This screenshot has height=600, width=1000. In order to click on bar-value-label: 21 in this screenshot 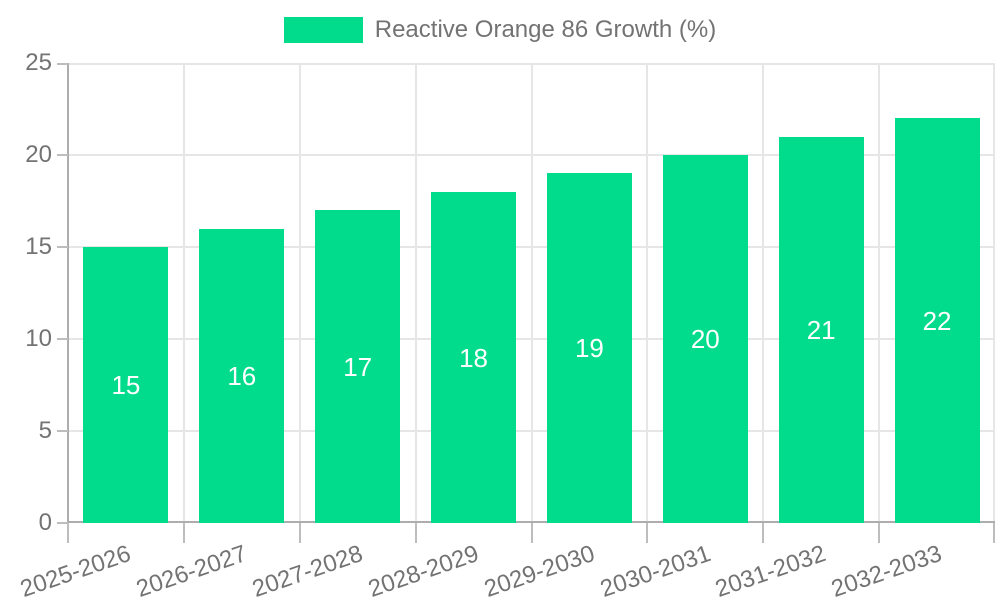, I will do `click(821, 330)`.